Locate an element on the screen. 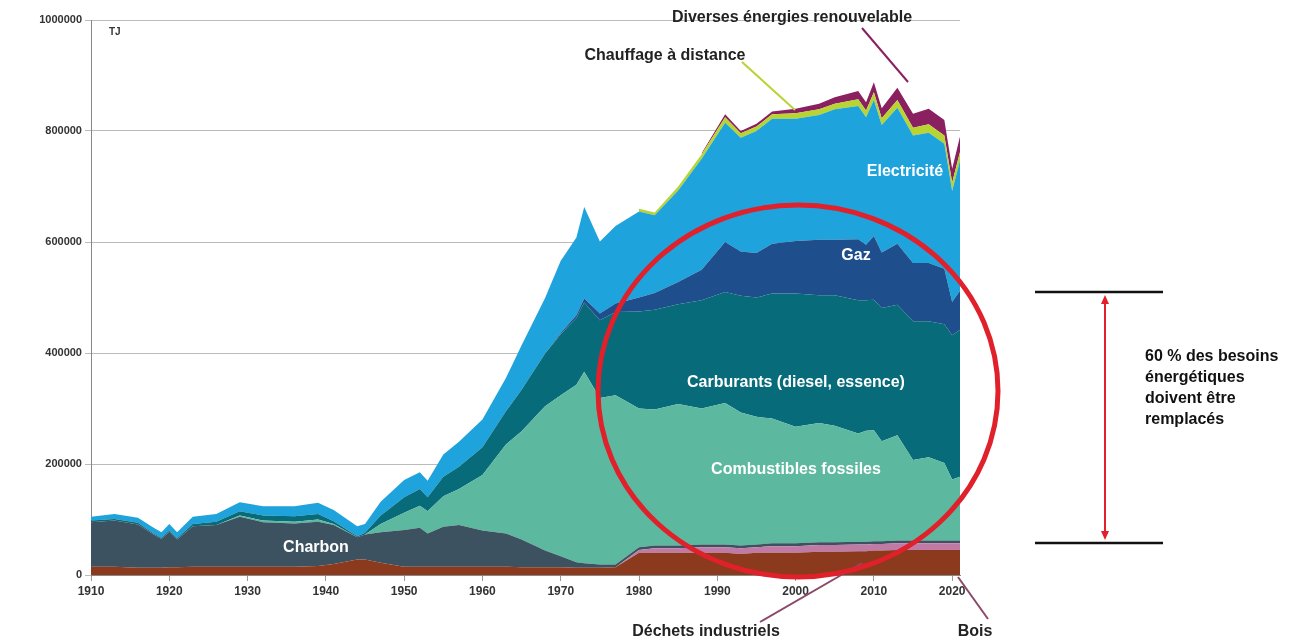 This screenshot has width=1294, height=642. x-tick-label: 2000 is located at coordinates (796, 590).